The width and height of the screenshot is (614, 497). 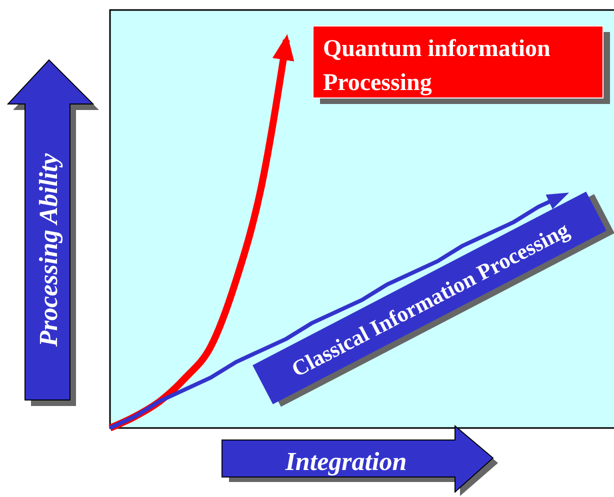 What do you see at coordinates (436, 66) in the screenshot?
I see `series-label: Quantum information Processing` at bounding box center [436, 66].